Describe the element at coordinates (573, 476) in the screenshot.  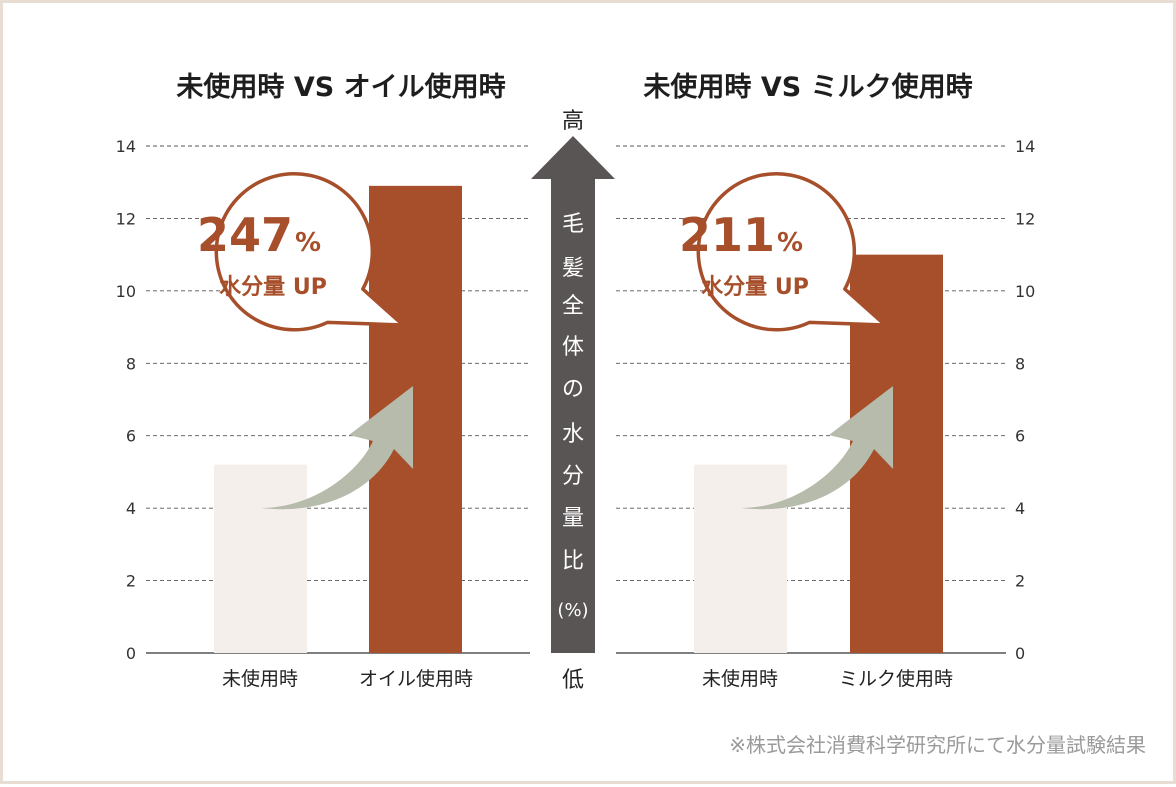
I see `axis-char: 分` at that location.